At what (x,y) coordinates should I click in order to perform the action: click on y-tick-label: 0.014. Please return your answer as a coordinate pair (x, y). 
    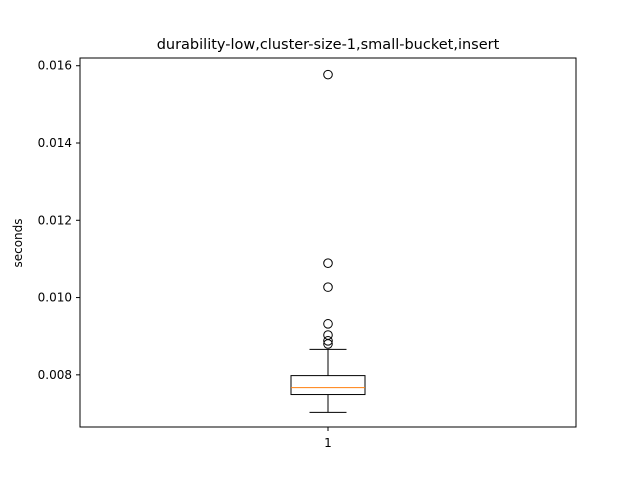
    Looking at the image, I should click on (55, 143).